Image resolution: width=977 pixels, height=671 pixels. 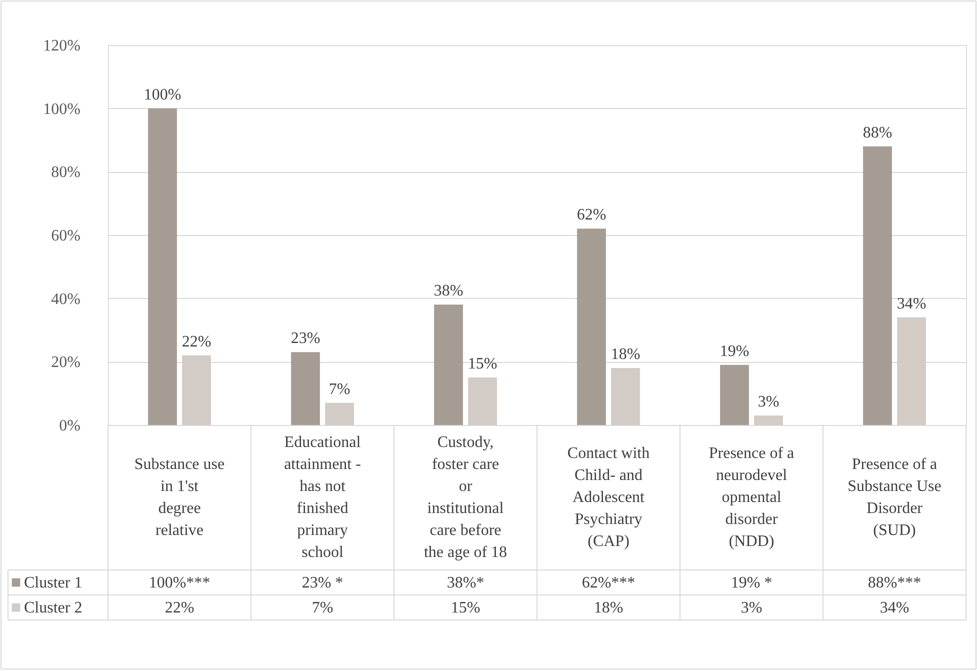 What do you see at coordinates (895, 583) in the screenshot?
I see `text: 88%***` at bounding box center [895, 583].